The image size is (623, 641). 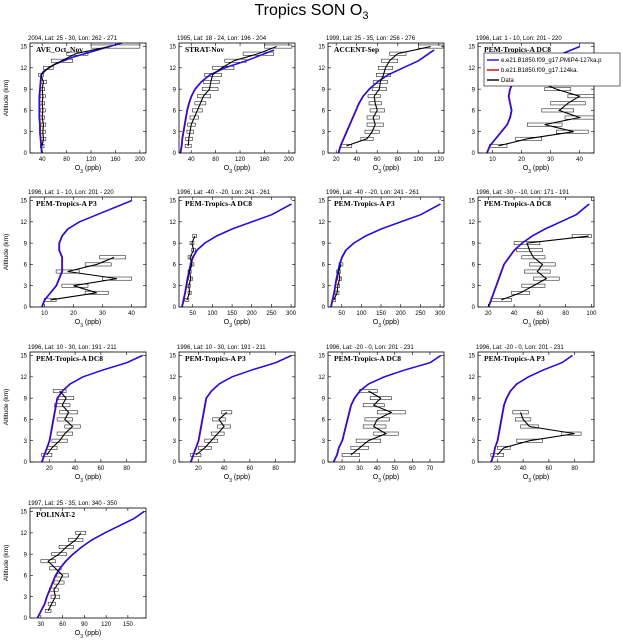 What do you see at coordinates (6, 563) in the screenshot?
I see `y-axis-label: Altitude (km)` at bounding box center [6, 563].